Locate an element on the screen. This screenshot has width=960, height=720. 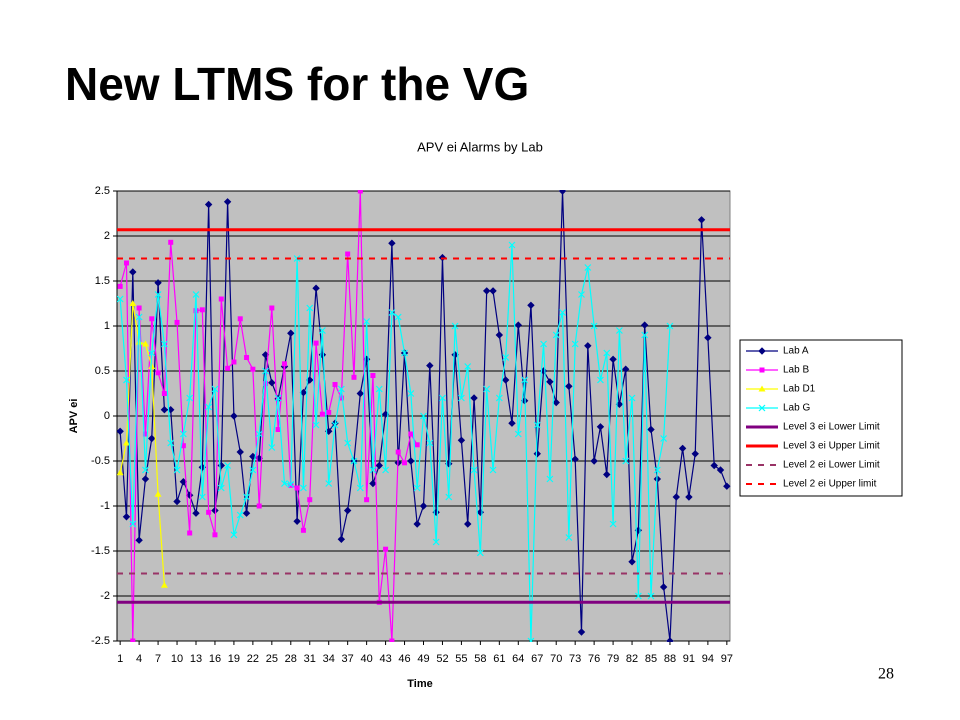
x-tick-label: 37 is located at coordinates (348, 659).